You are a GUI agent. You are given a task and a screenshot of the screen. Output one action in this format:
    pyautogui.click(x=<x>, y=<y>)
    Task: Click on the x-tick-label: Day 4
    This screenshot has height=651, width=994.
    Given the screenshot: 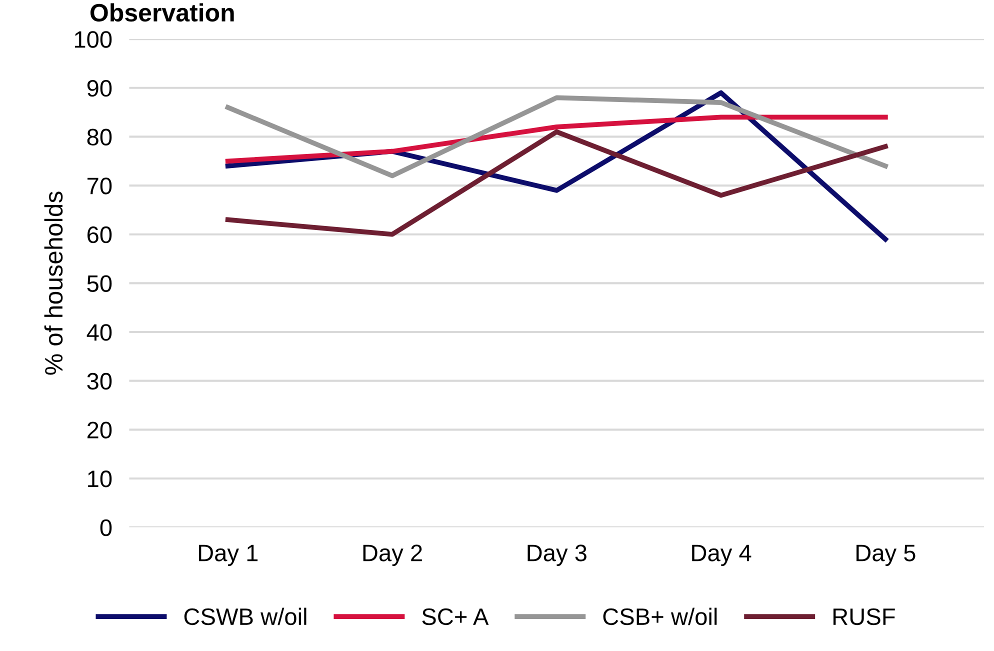 What is the action you would take?
    pyautogui.click(x=722, y=555)
    